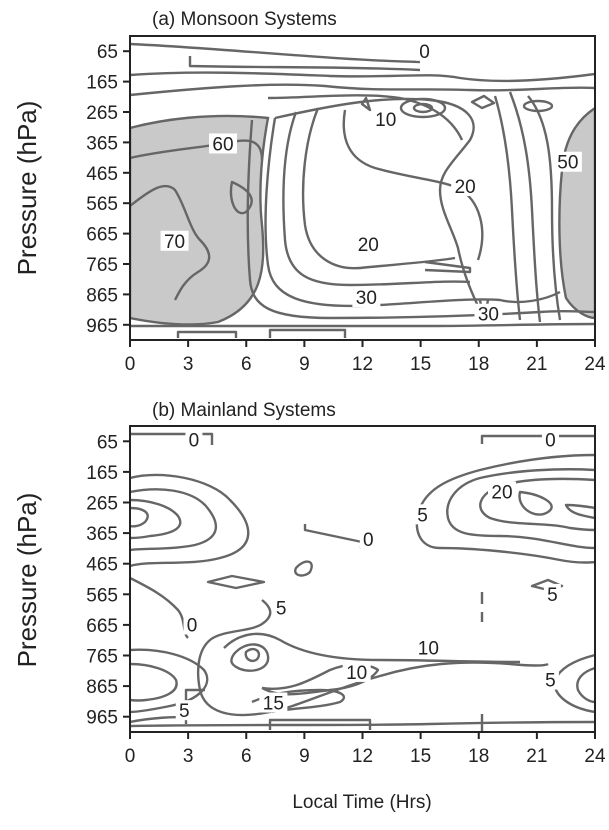 The image size is (609, 830). I want to click on panel-a-contour-70b, so click(241, 197).